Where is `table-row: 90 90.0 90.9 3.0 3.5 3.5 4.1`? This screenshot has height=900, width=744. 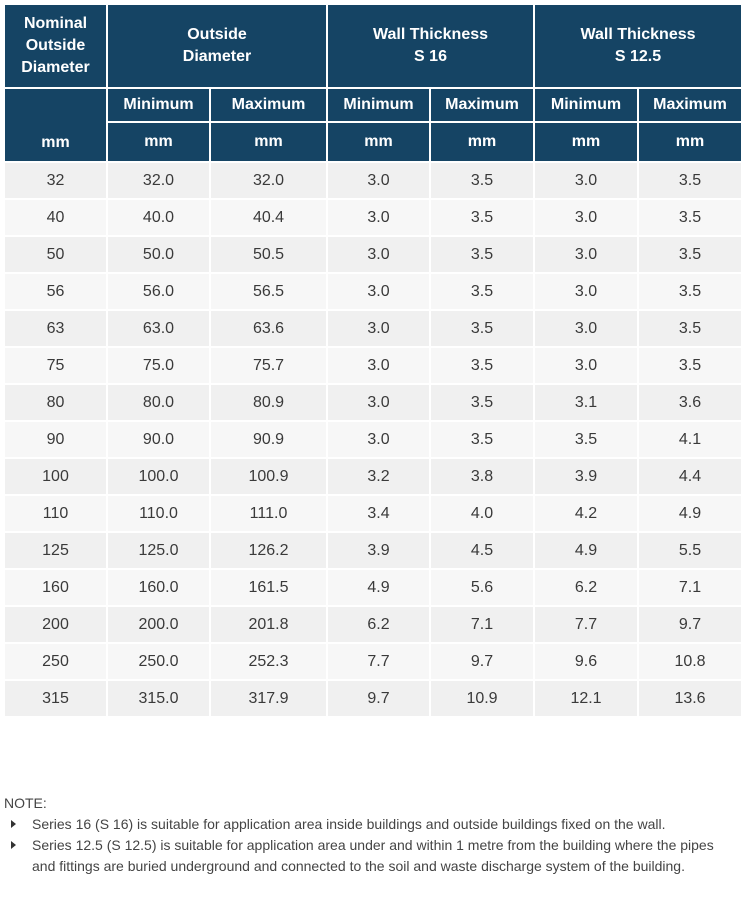
table-row: 90 90.0 90.9 3.0 3.5 3.5 4.1 is located at coordinates (373, 439).